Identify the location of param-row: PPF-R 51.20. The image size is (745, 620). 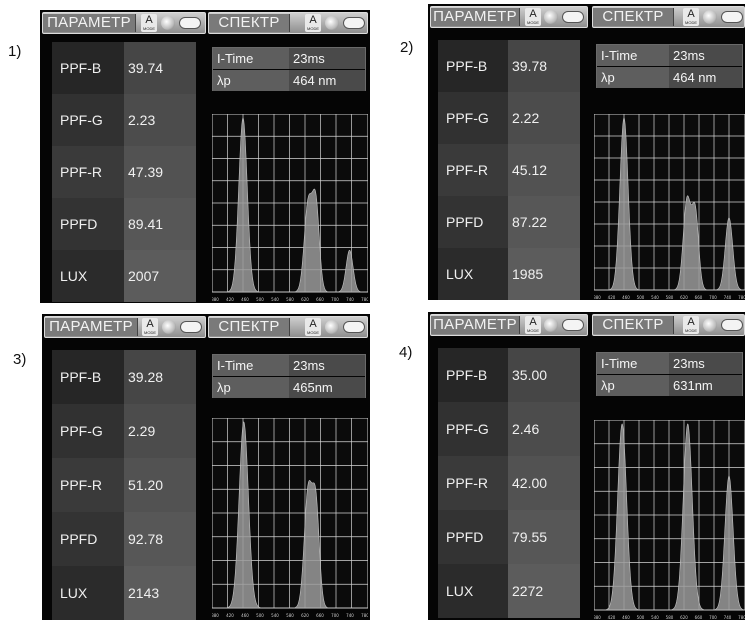
(127, 485).